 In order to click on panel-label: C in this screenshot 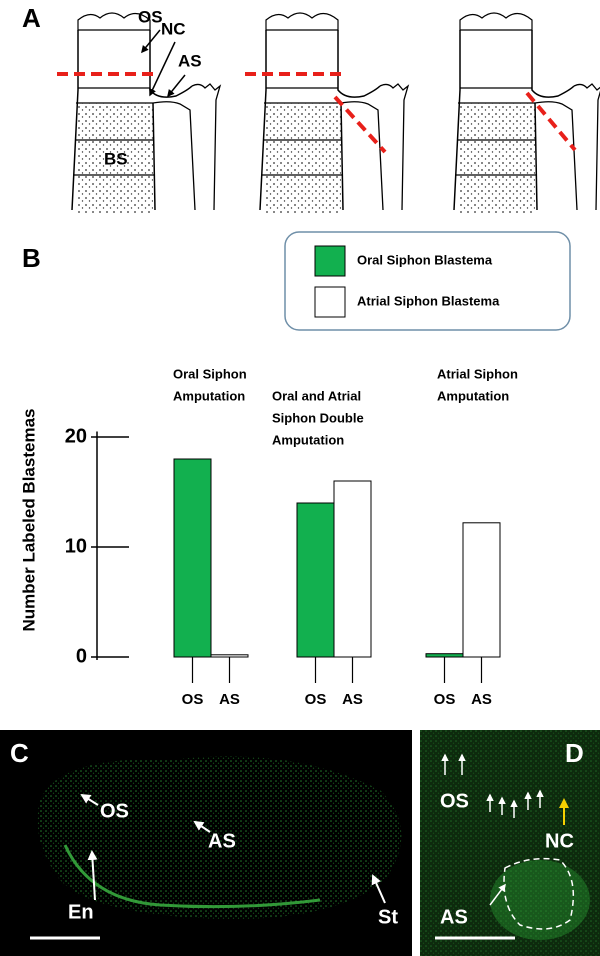, I will do `click(19, 753)`.